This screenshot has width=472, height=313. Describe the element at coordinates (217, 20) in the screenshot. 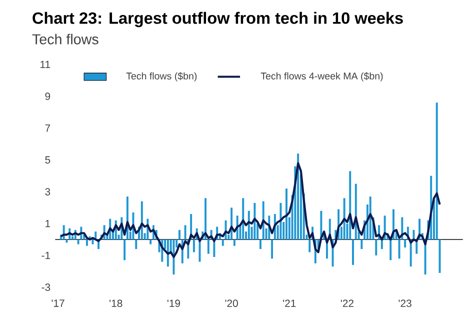

I see `chart-title: Chart 23: Largest outflow from tech in 10 weeks` at that location.